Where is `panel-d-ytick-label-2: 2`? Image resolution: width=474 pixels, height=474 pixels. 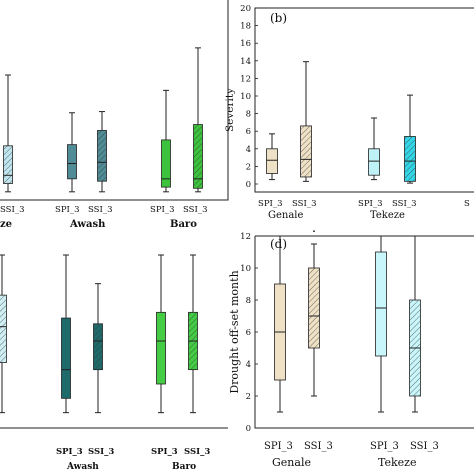
panel-d-ytick-label-2: 2 is located at coordinates (248, 397).